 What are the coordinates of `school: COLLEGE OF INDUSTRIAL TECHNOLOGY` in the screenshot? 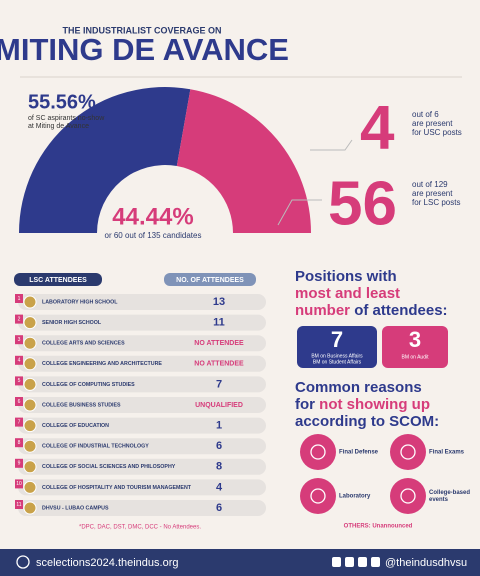 It's located at (95, 447).